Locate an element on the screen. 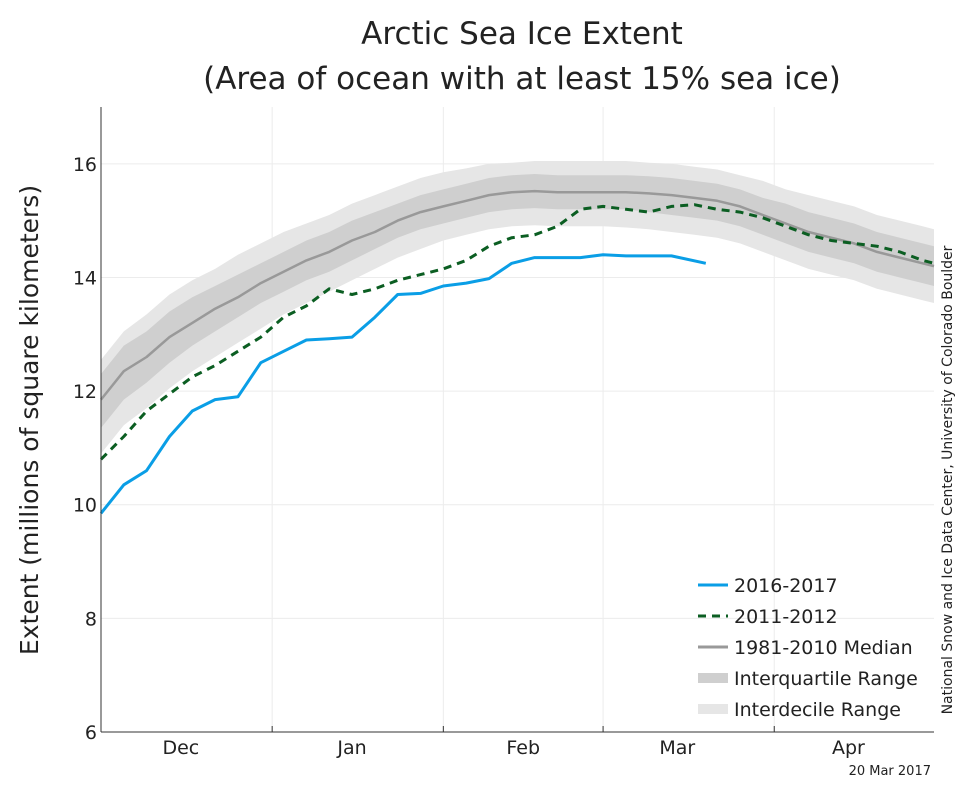  legend-label-interdecile-range: Interdecile Range is located at coordinates (817, 710).